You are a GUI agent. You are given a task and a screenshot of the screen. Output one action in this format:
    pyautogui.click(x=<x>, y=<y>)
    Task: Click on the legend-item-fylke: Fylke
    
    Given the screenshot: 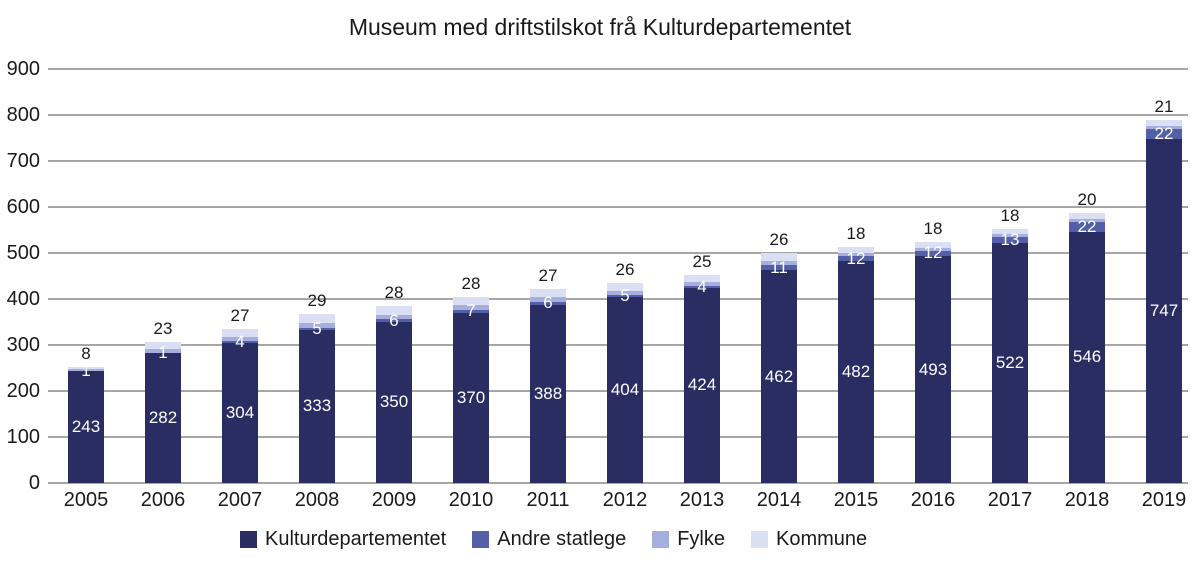 What is the action you would take?
    pyautogui.click(x=688, y=539)
    